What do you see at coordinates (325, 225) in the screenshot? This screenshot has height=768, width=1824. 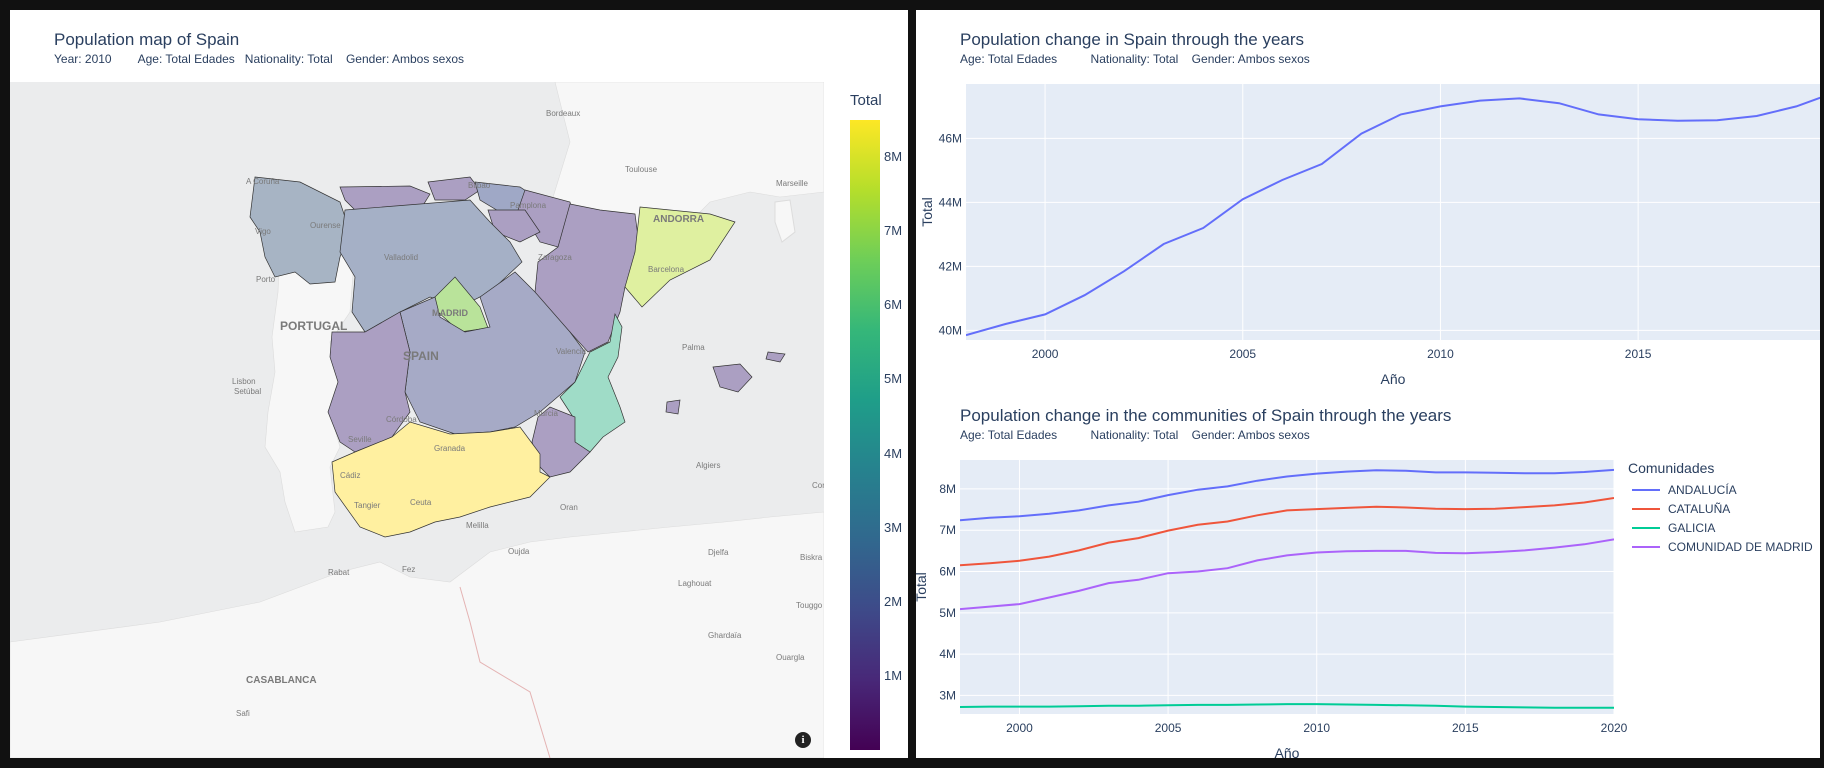 I see `label-ourense: Ourense` at bounding box center [325, 225].